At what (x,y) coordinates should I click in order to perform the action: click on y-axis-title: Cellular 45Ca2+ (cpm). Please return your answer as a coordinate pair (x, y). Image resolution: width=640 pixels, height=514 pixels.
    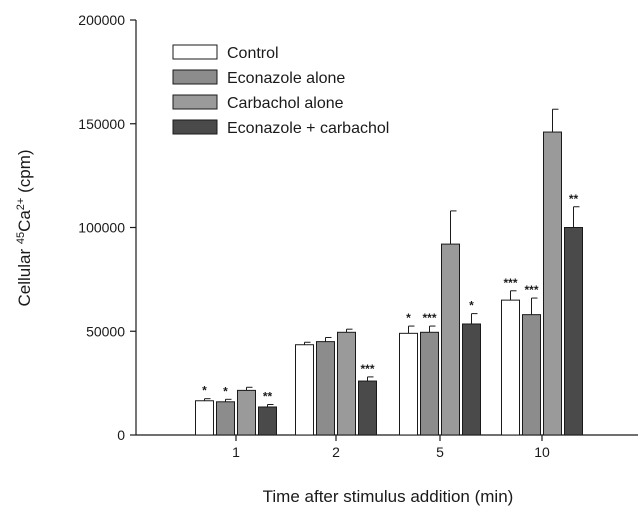
    Looking at the image, I should click on (24, 227).